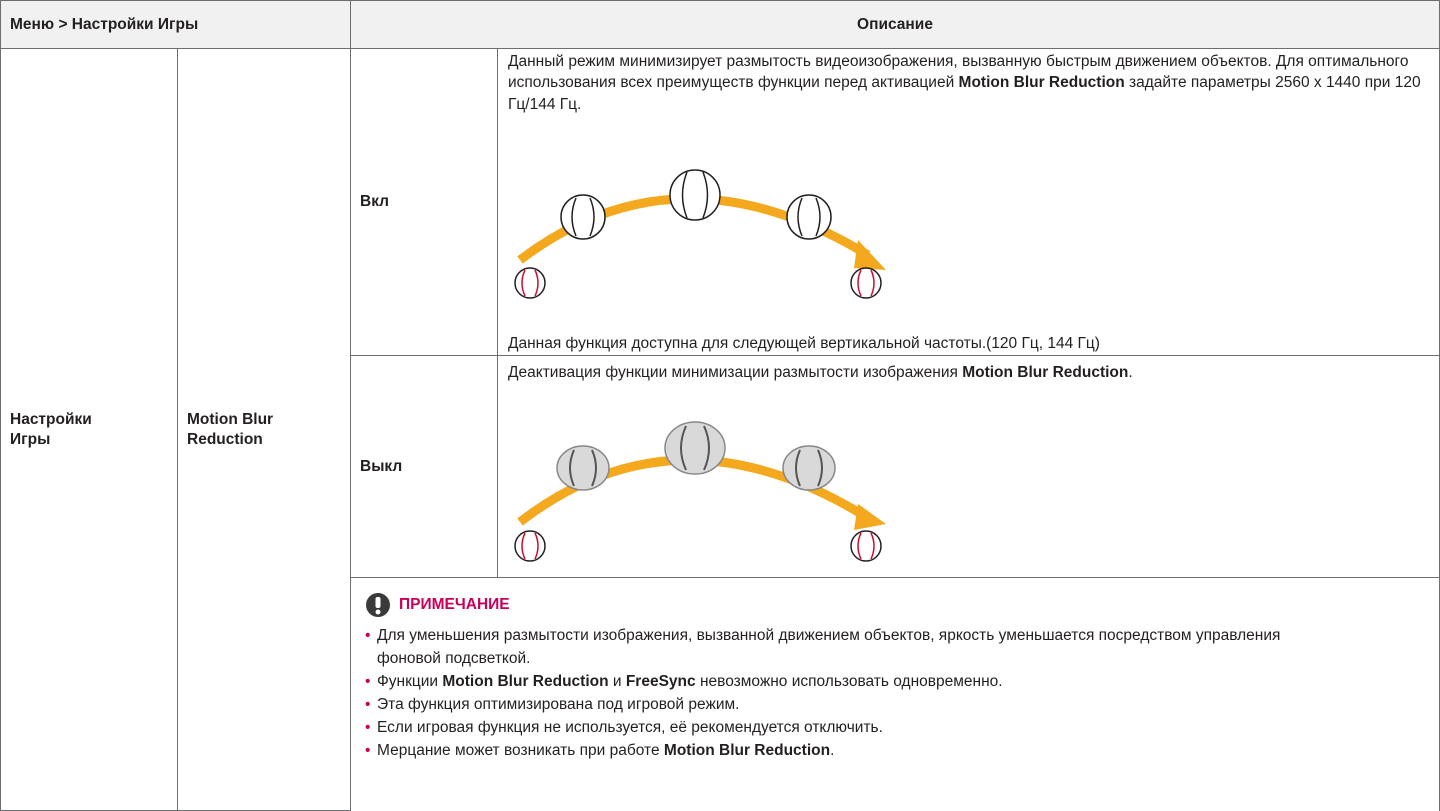  I want to click on off-label-cell: Выкл, so click(424, 467).